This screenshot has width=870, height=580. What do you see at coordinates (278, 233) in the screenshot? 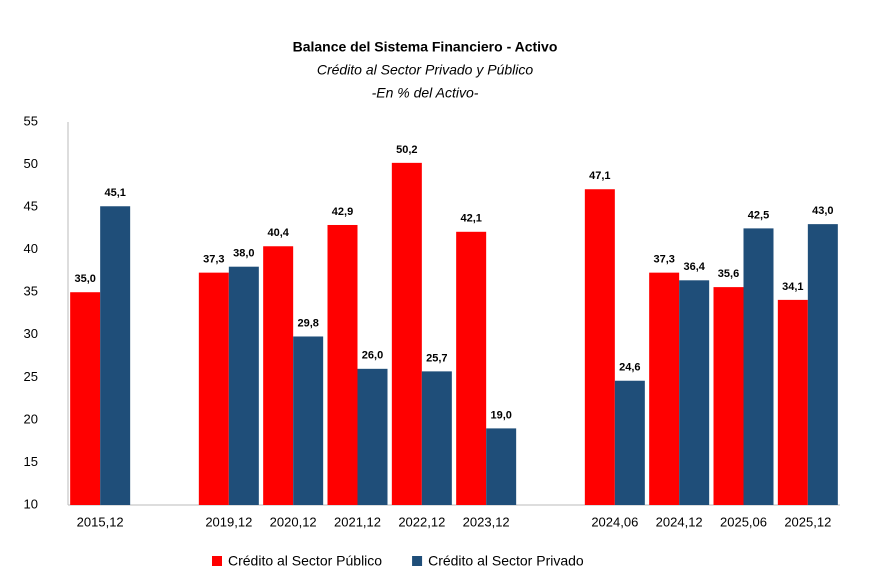
I see `value-label: 40,4` at bounding box center [278, 233].